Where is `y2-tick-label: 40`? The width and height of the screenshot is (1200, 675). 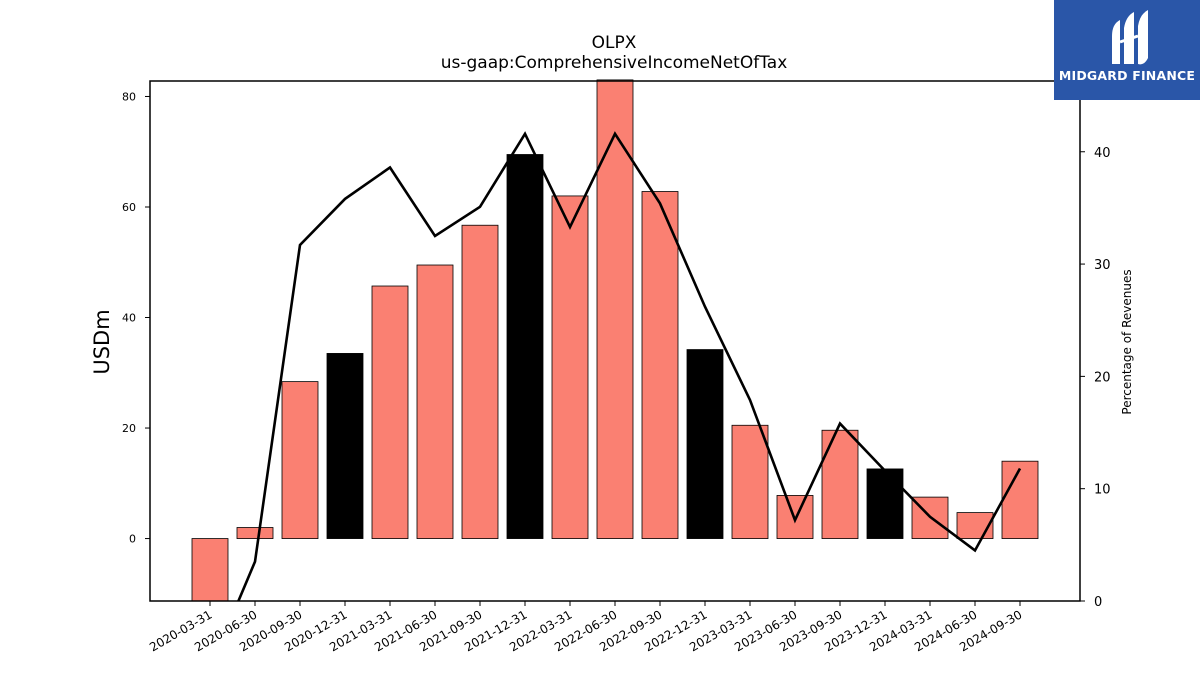
y2-tick-label: 40 is located at coordinates (1102, 153).